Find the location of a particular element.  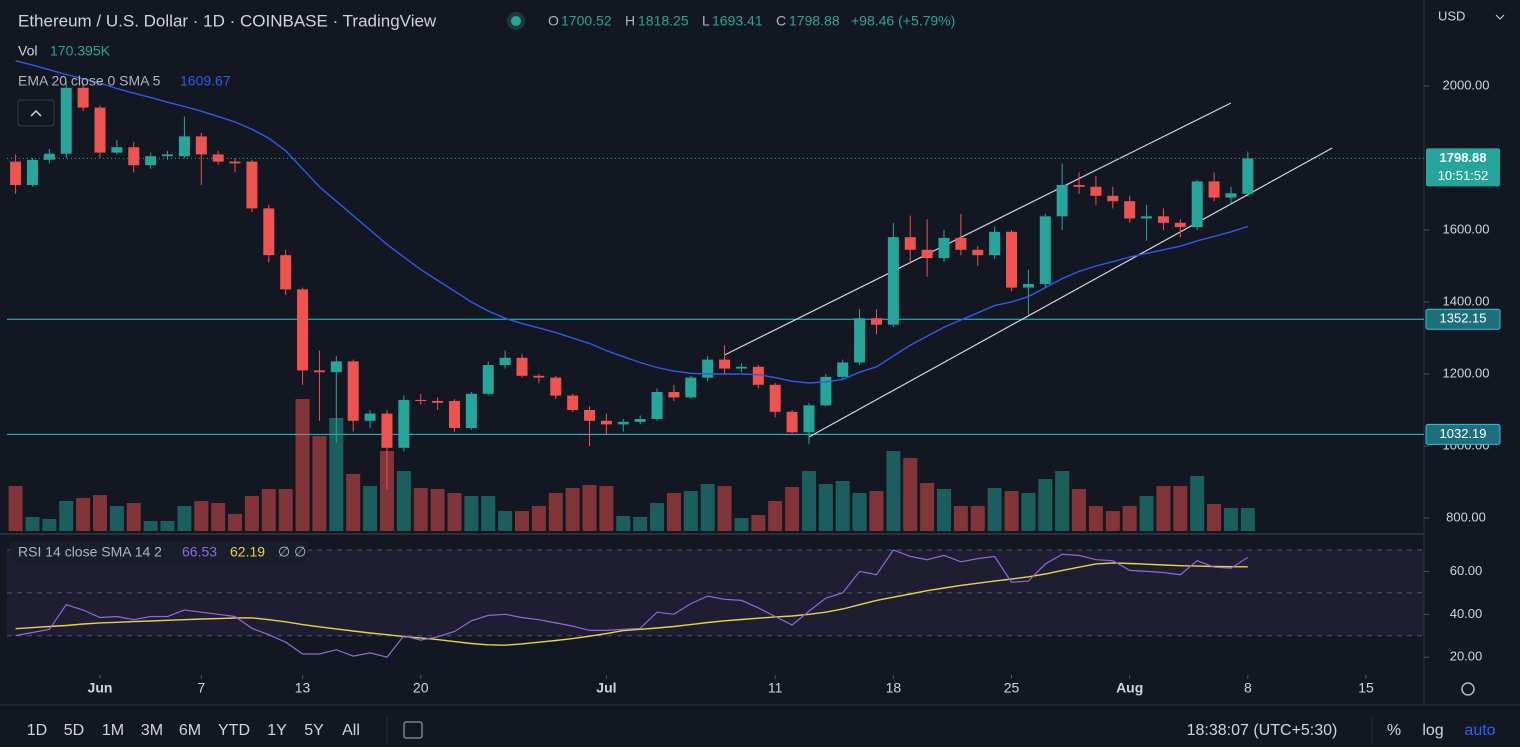

x-tick-label: Aug is located at coordinates (1129, 688).